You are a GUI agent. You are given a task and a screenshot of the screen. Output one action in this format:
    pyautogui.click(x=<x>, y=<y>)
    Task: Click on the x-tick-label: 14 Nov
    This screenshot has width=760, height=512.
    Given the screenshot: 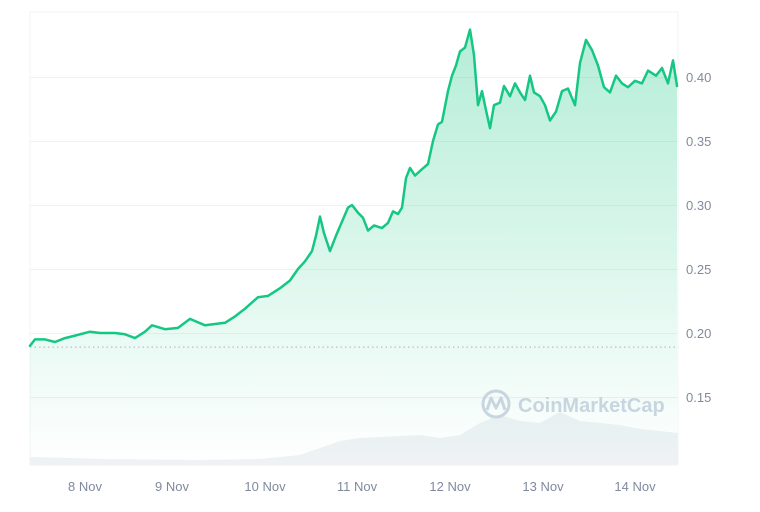 What is the action you would take?
    pyautogui.click(x=635, y=486)
    